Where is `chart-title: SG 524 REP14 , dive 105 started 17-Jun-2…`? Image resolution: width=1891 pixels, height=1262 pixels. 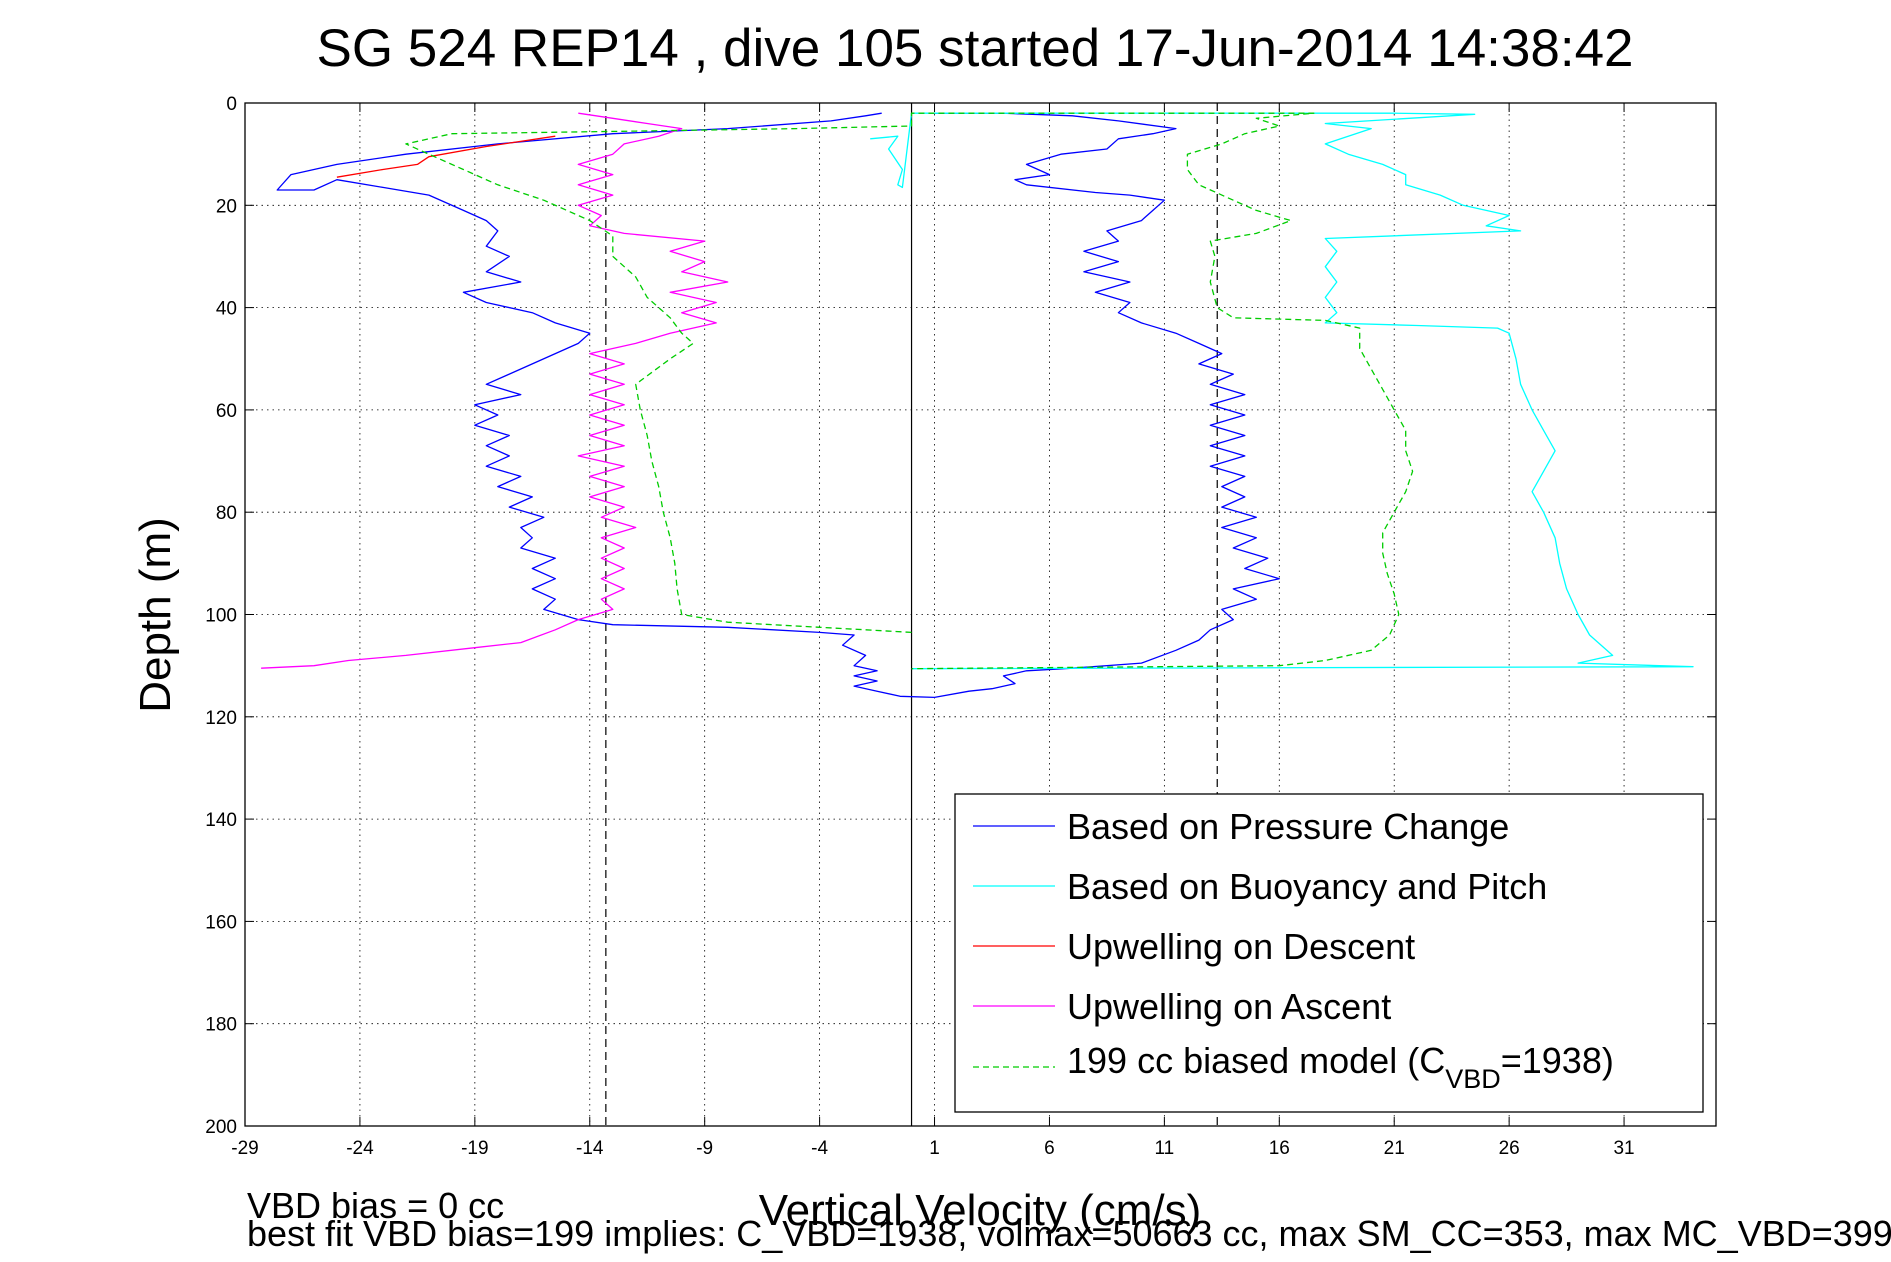
chart-title: SG 524 REP14 , dive 105 started 17-Jun-2… is located at coordinates (974, 48).